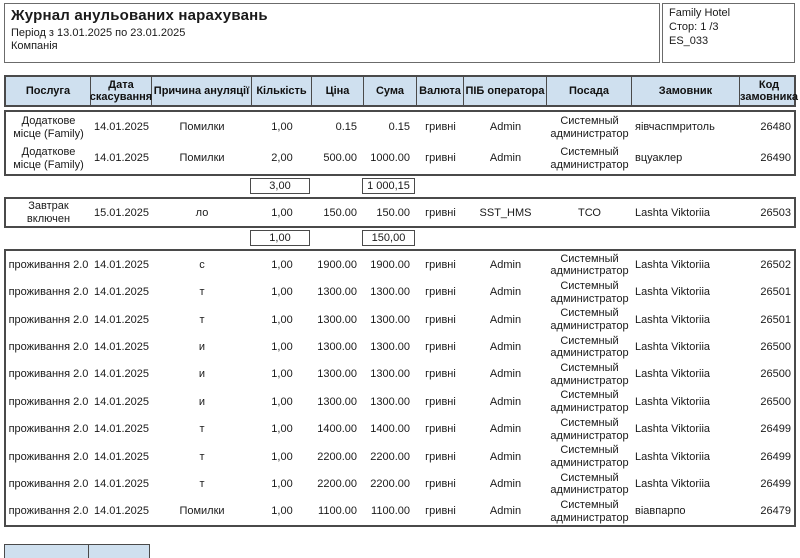 The image size is (800, 558). Describe the element at coordinates (98, 33) in the screenshot. I see `report-period: Період з 13.01.2025 по 23.01.2025` at that location.